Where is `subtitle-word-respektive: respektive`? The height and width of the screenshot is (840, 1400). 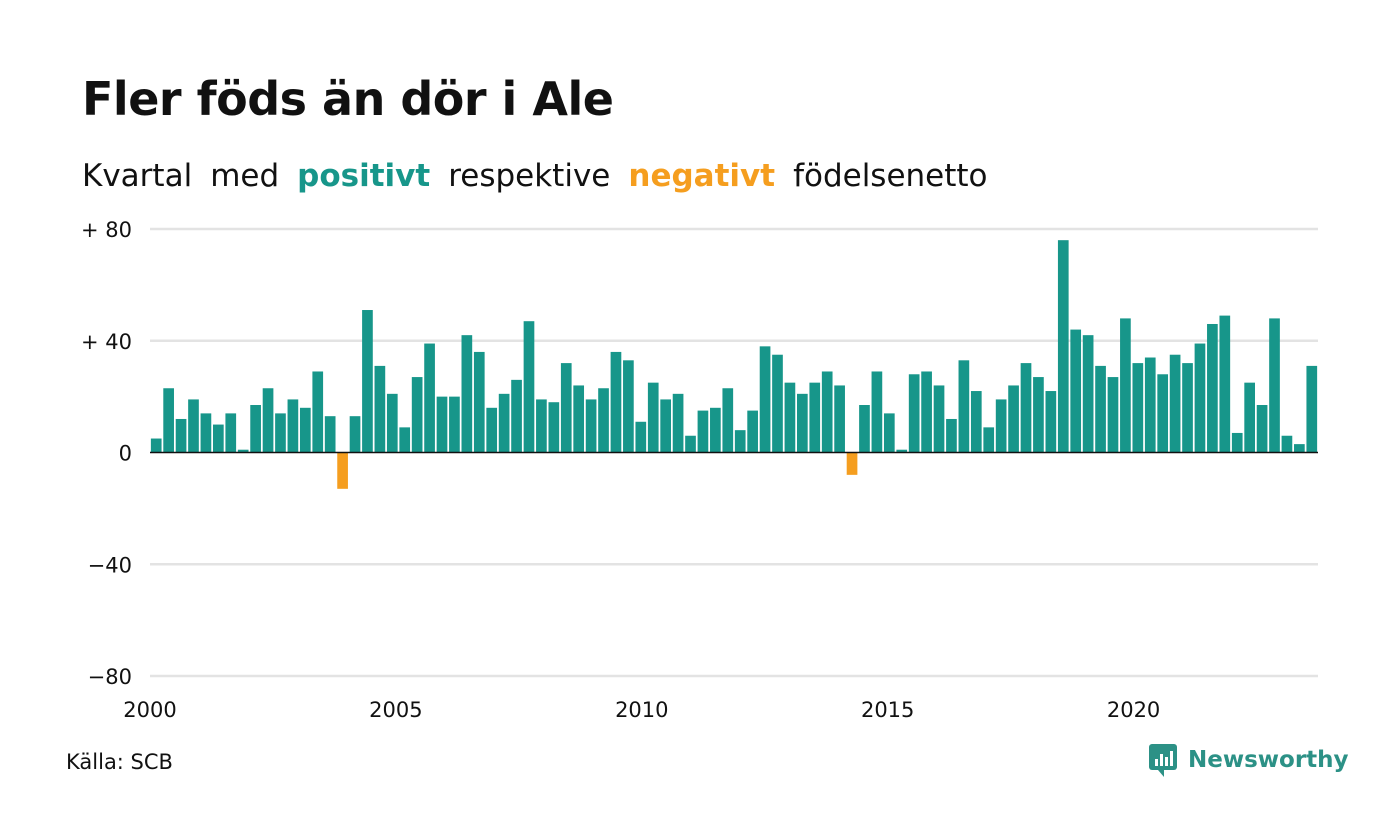 subtitle-word-respektive: respektive is located at coordinates (529, 176).